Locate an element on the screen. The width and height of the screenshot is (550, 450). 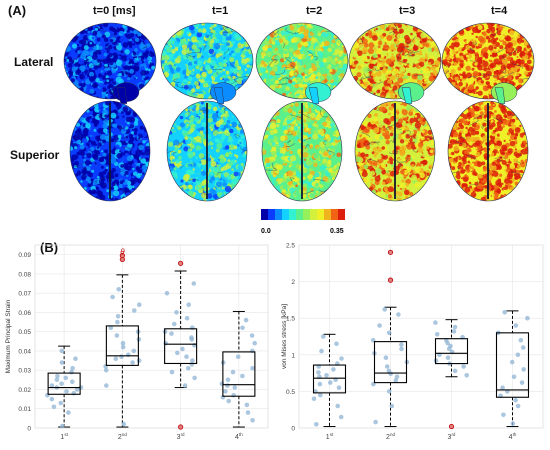
box-4th is located at coordinates (238, 369).